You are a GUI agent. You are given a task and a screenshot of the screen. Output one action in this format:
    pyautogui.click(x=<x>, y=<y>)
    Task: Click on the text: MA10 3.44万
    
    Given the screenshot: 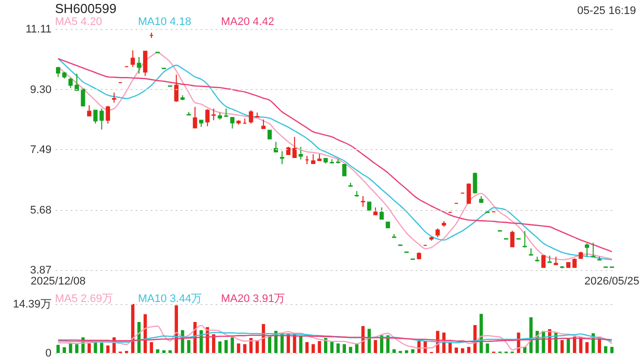 What is the action you would take?
    pyautogui.click(x=171, y=299)
    